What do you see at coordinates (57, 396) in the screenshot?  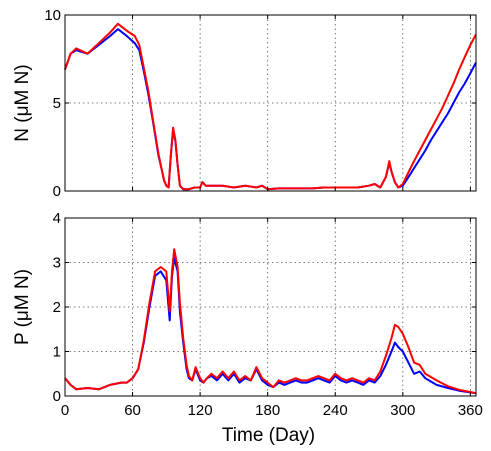 I see `p-y-tick-label: 0` at bounding box center [57, 396].